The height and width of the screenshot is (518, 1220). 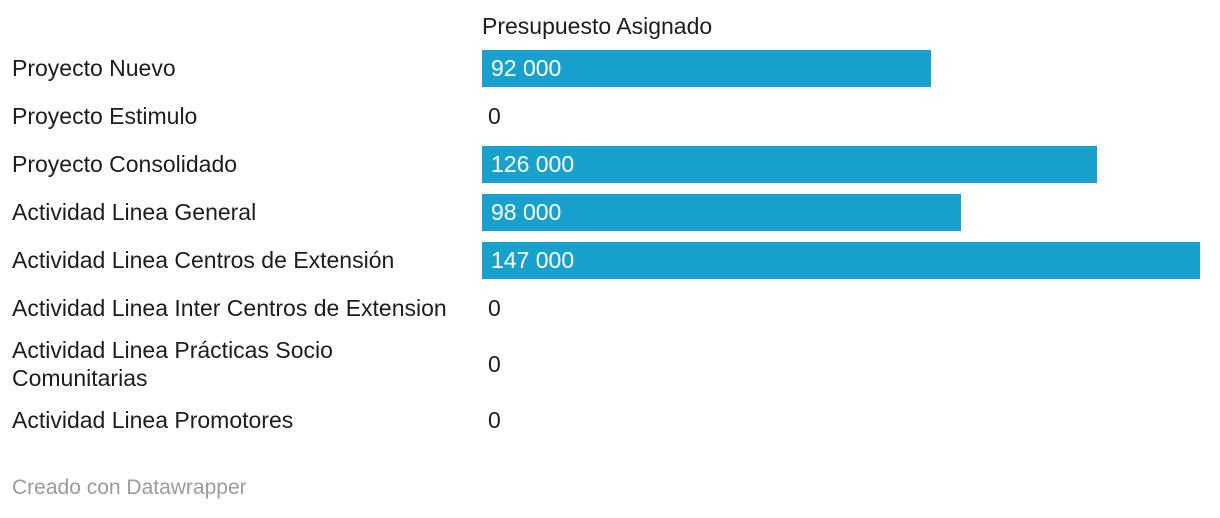 I want to click on bar: 126 000, so click(x=790, y=164).